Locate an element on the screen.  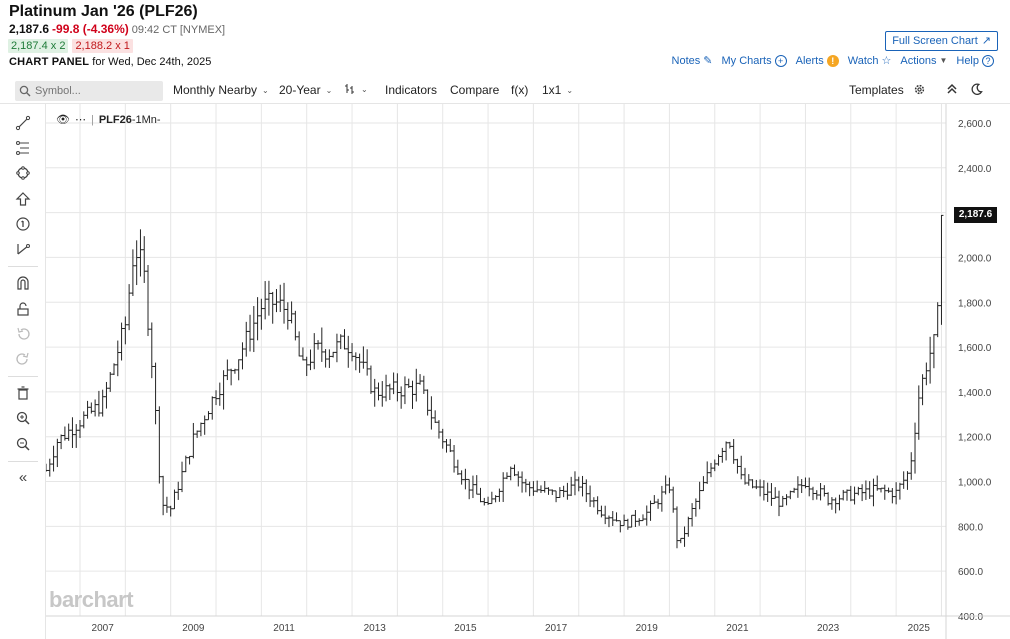
range-select: 20-Year ⌄ is located at coordinates (305, 90).